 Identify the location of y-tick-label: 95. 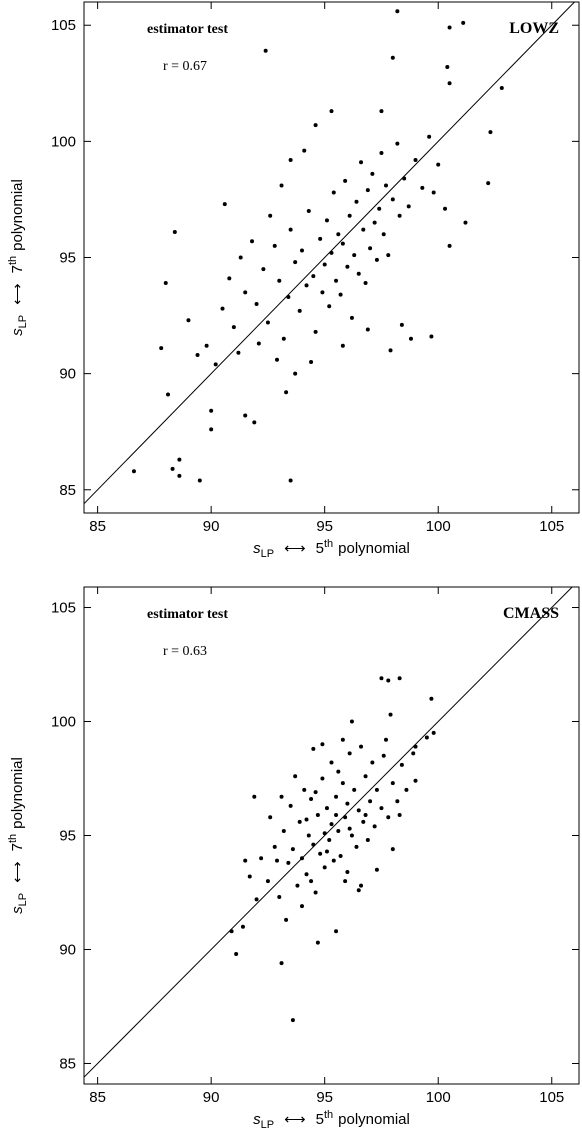
(67, 836).